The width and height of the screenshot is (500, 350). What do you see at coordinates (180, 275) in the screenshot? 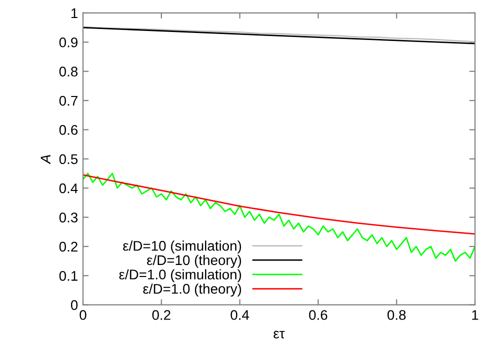
I see `legend-label: ε/D=1.0 (simulation)` at bounding box center [180, 275].